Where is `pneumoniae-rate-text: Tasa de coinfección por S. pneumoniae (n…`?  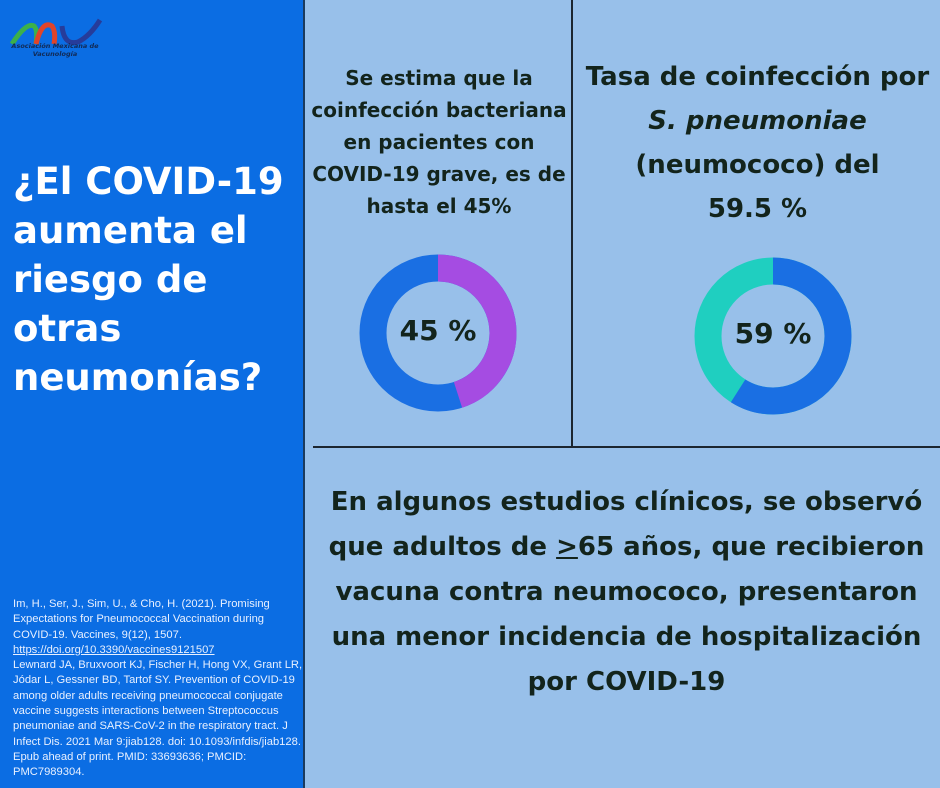
pneumoniae-rate-text: Tasa de coinfección por S. pneumoniae (n… is located at coordinates (757, 143).